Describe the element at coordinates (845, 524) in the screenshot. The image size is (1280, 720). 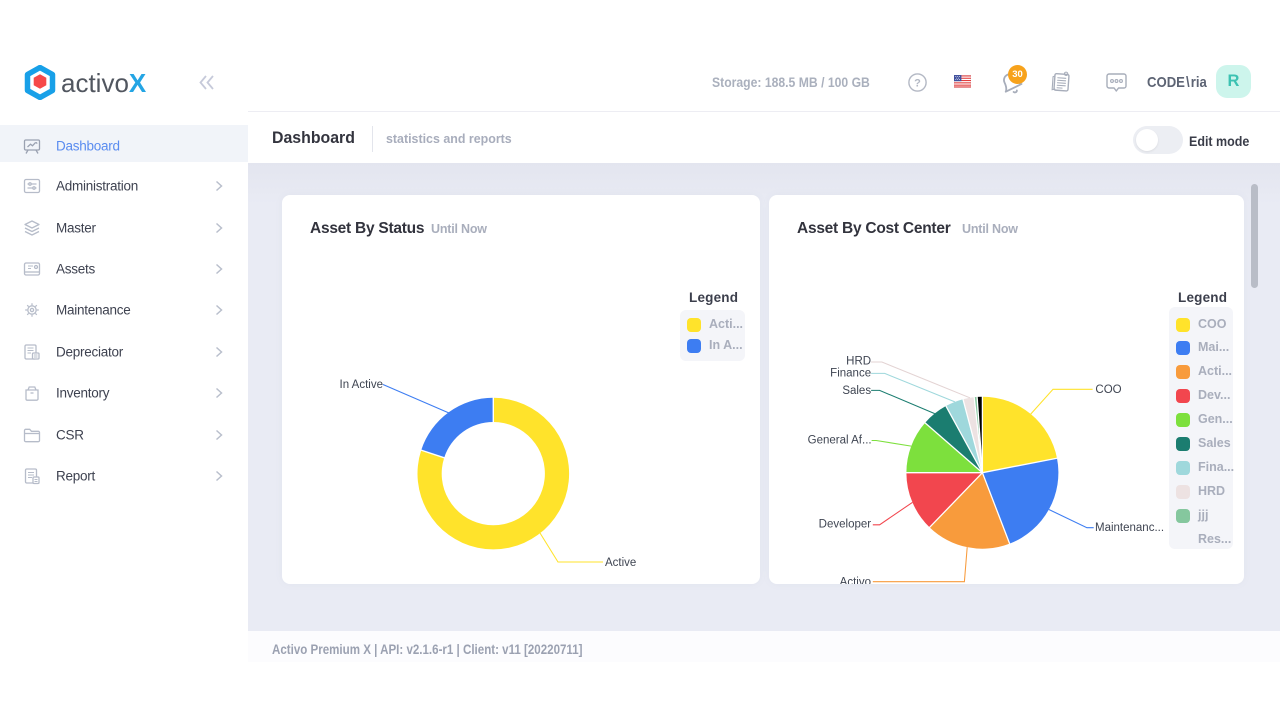
I see `svg-text: Developer` at that location.